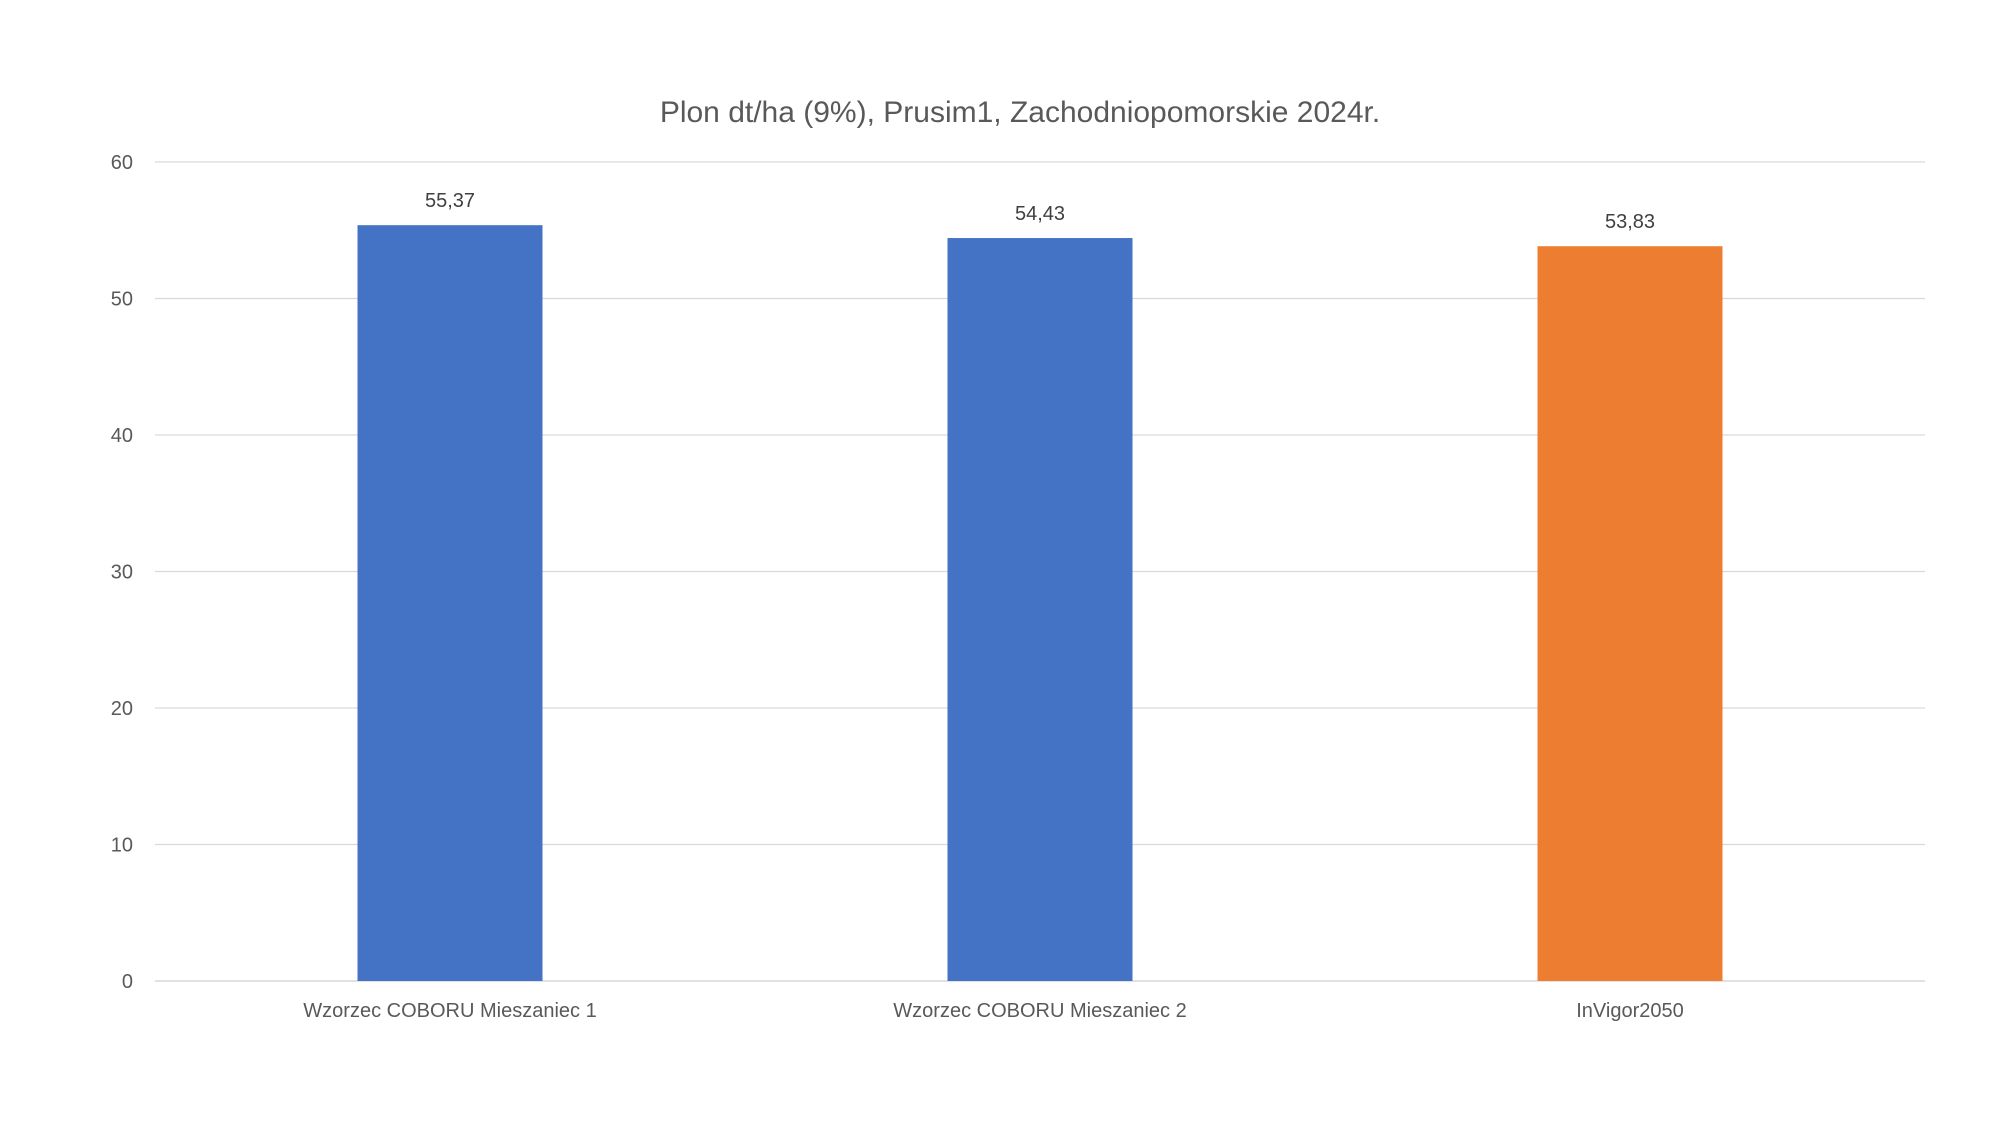  I want to click on y-tick-label: 20, so click(122, 709).